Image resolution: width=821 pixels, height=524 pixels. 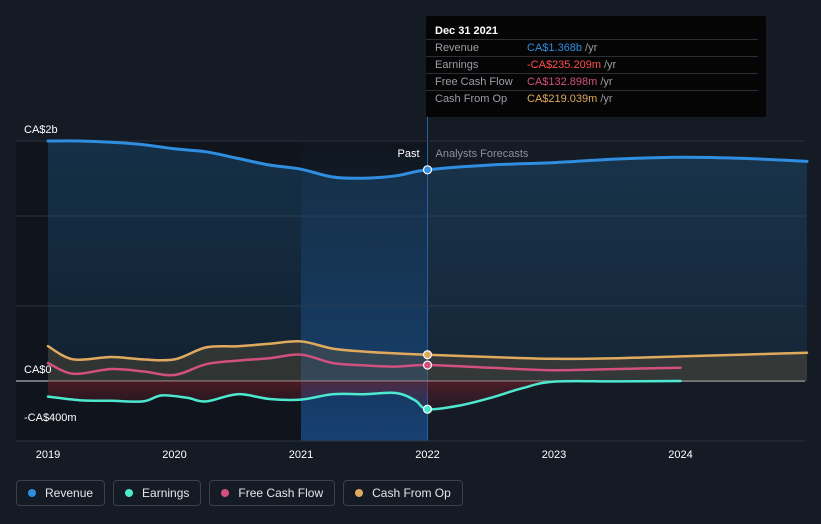 What do you see at coordinates (50, 418) in the screenshot?
I see `y-label-2: -CA$400m` at bounding box center [50, 418].